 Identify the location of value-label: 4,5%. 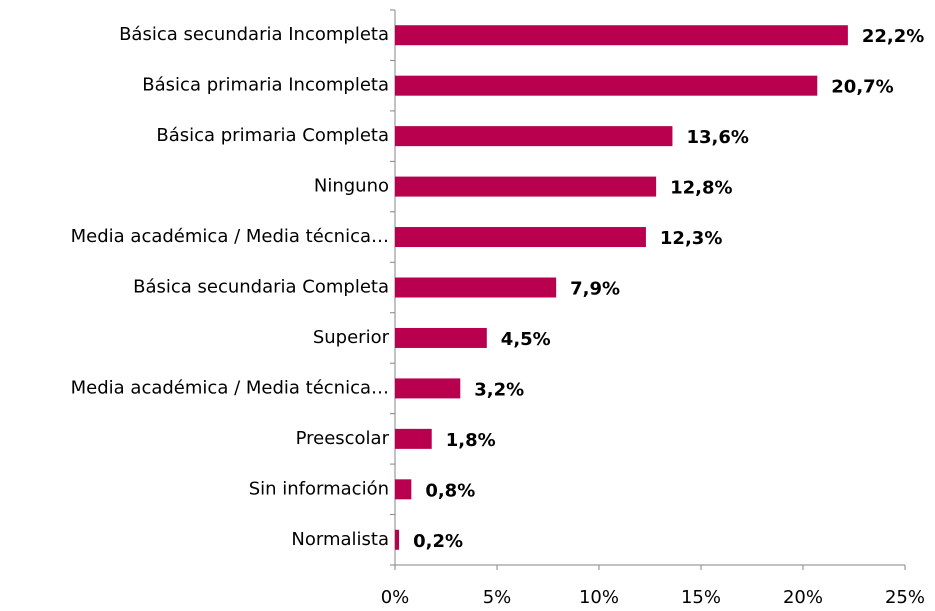
(526, 339).